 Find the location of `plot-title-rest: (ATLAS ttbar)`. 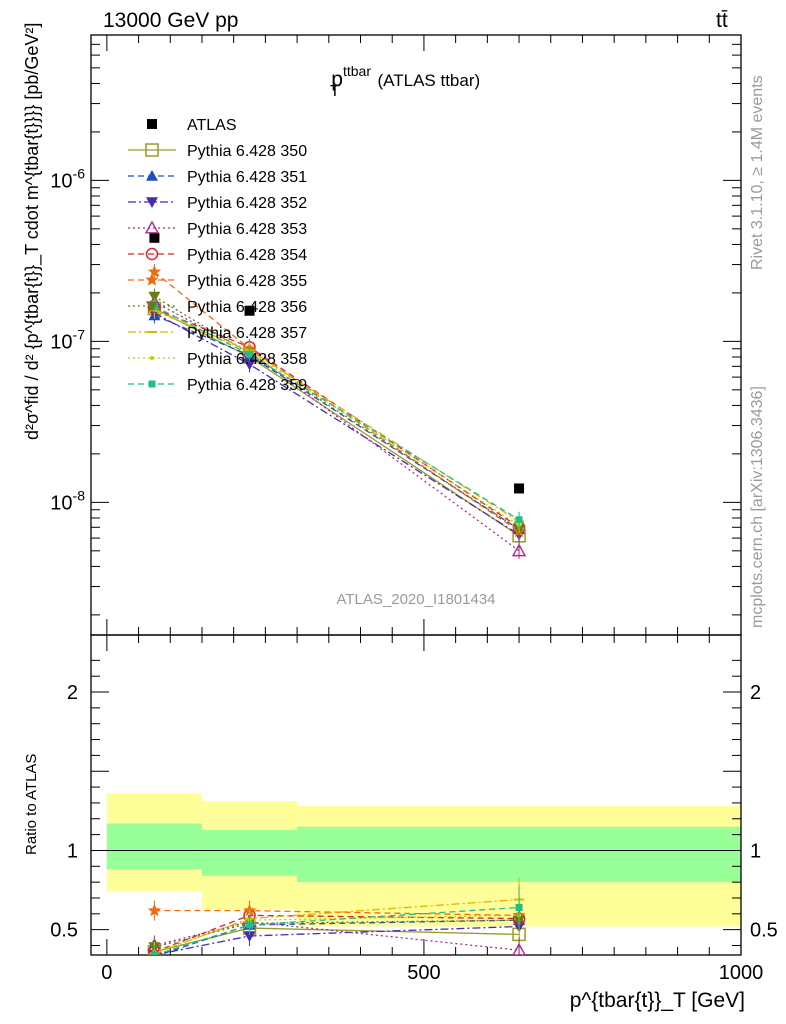

plot-title-rest: (ATLAS ttbar) is located at coordinates (426, 80).